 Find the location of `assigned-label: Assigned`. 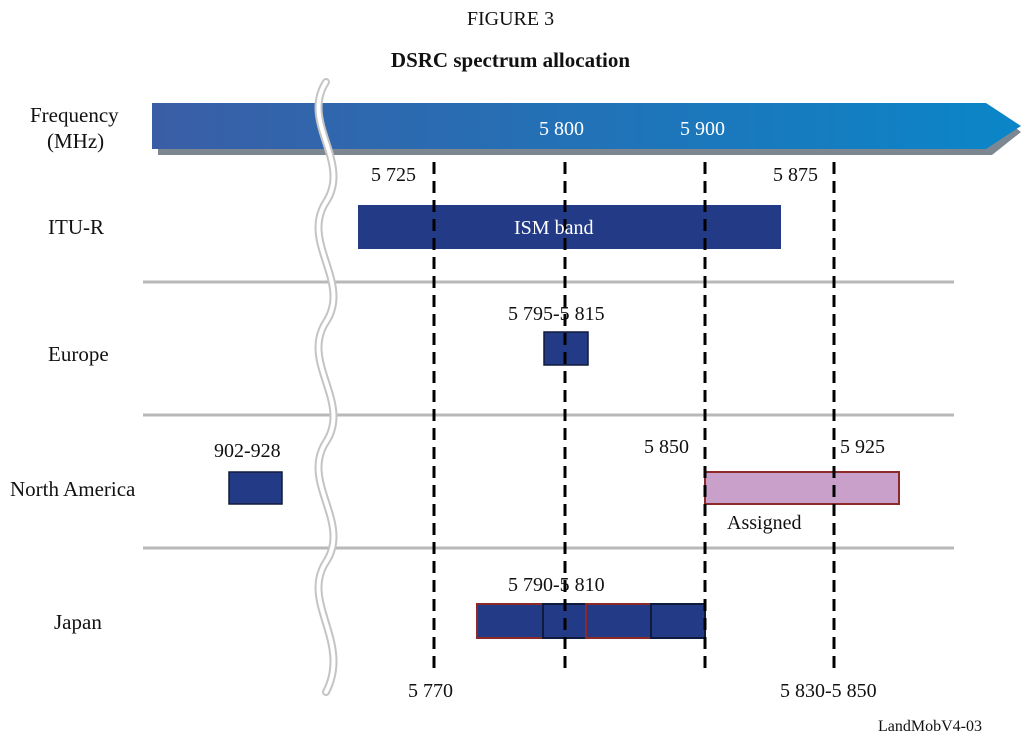

assigned-label: Assigned is located at coordinates (764, 523).